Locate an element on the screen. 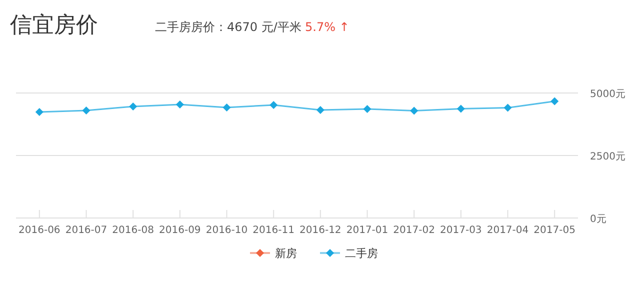 The height and width of the screenshot is (281, 640). y-tick-label: 0元 is located at coordinates (598, 219).